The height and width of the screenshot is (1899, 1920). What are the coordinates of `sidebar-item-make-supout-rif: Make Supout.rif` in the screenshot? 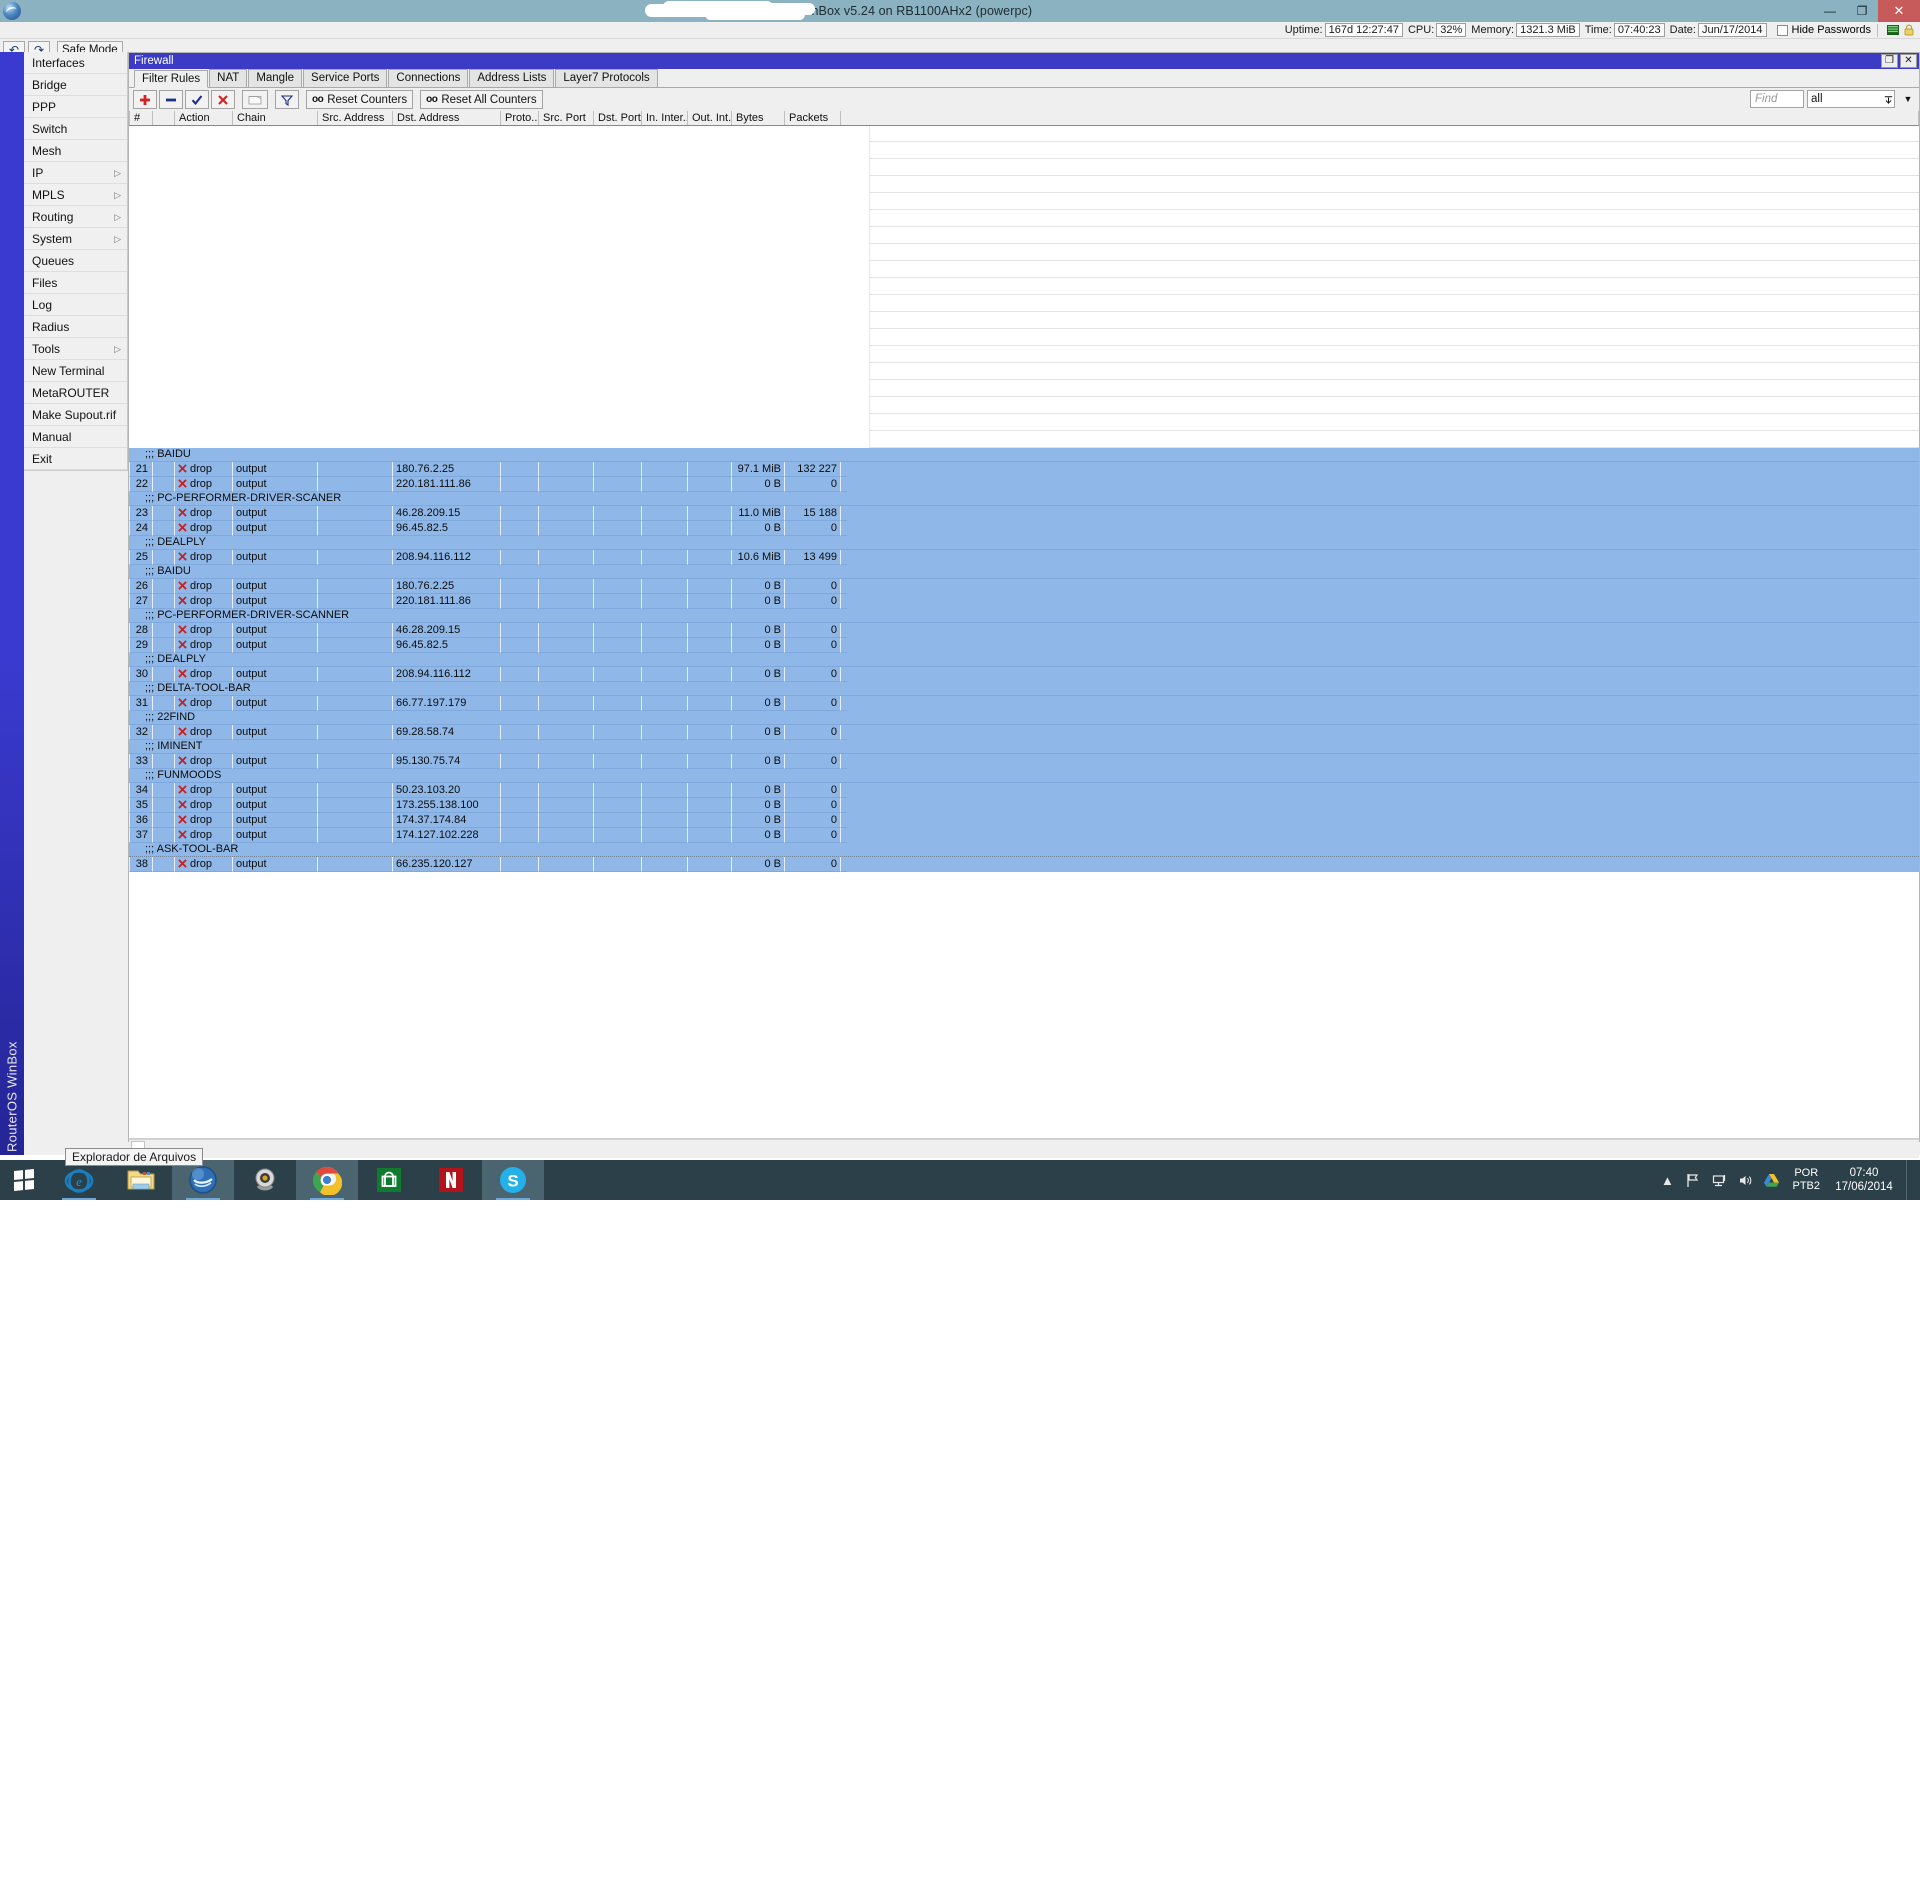 It's located at (75, 415).